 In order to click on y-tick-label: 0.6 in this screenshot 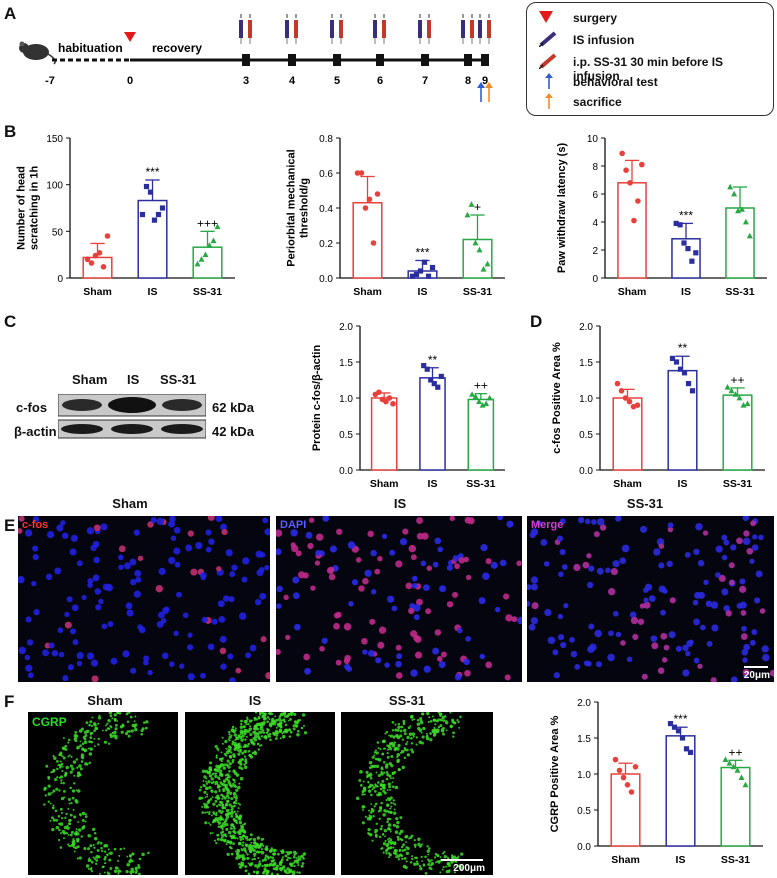, I will do `click(326, 174)`.